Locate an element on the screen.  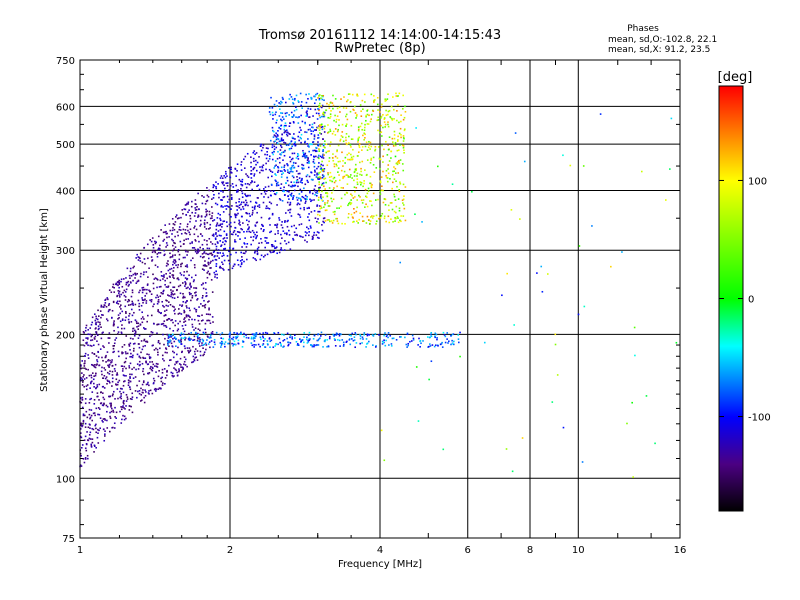
phase-o-stats: mean, sd,O:-102.8, 22.1 is located at coordinates (662, 40).